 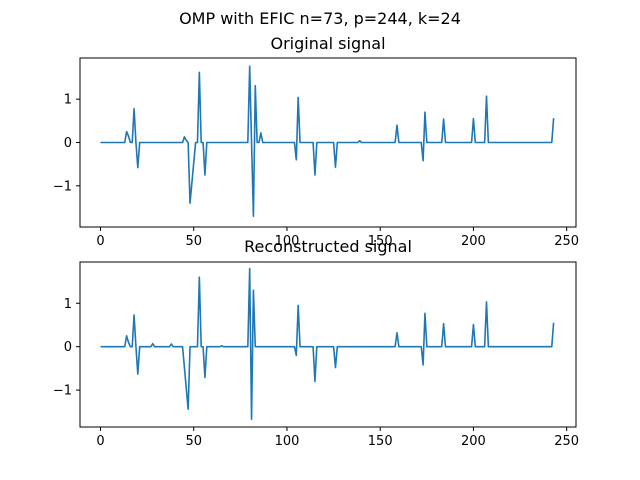 What do you see at coordinates (320, 18) in the screenshot?
I see `figure-suptitle: OMP with EFIC n=73, p=244, k=24` at bounding box center [320, 18].